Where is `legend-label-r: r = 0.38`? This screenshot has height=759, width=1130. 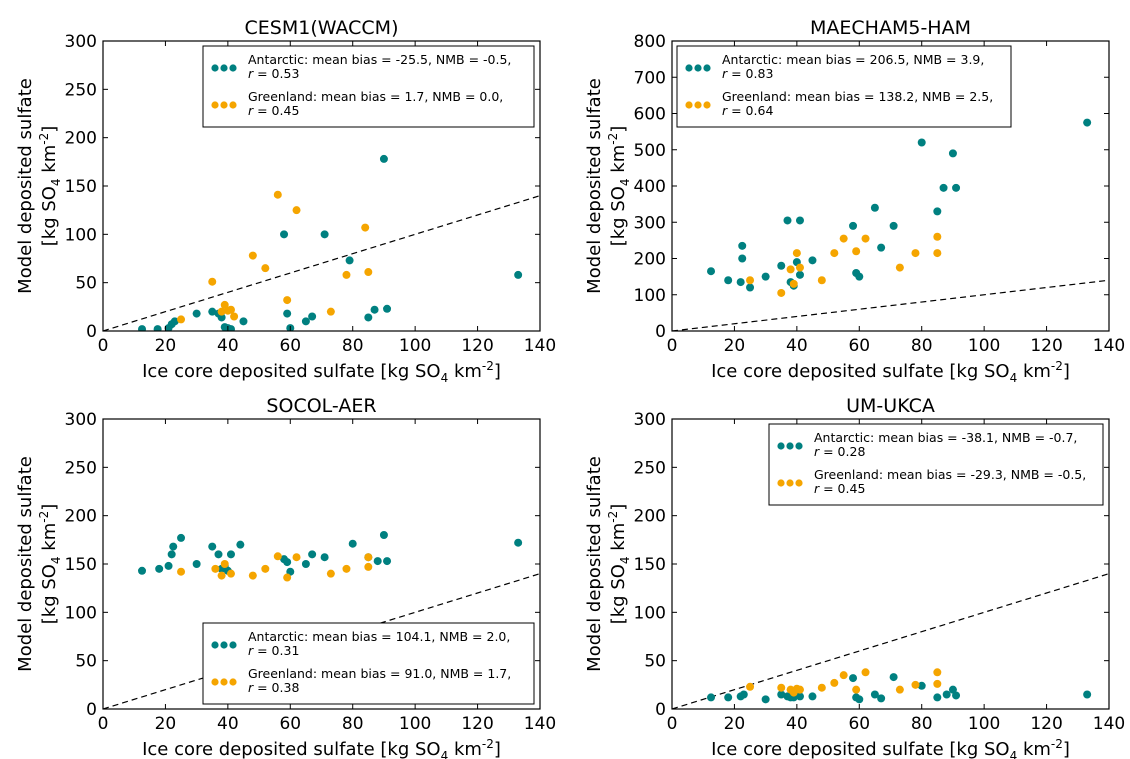
legend-label-r: r = 0.38 is located at coordinates (273, 687).